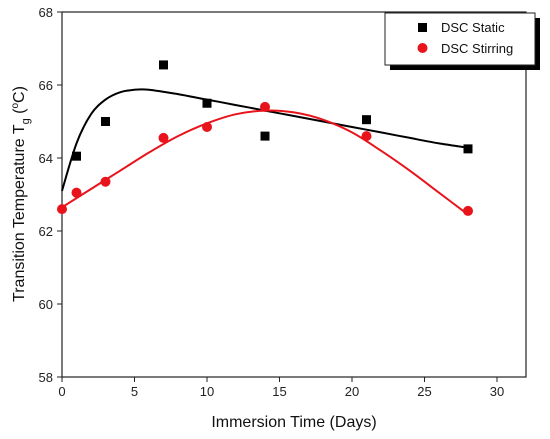  Describe the element at coordinates (279, 391) in the screenshot. I see `x-tick-label: 15` at that location.